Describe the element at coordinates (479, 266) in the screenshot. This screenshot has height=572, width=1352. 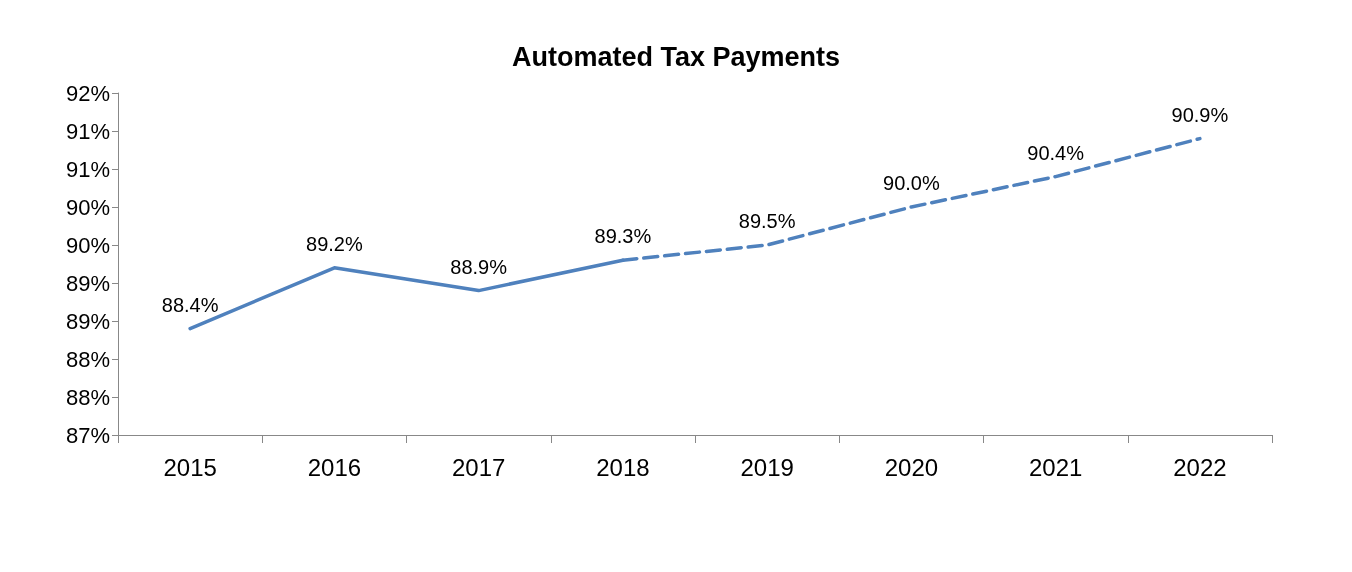
I see `data-label: 88.9%` at that location.